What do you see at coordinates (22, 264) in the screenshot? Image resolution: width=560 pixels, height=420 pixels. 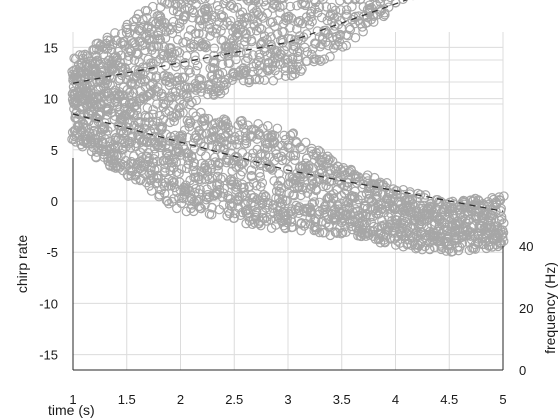 I see `y-axis-label-left: chirp rate` at bounding box center [22, 264].